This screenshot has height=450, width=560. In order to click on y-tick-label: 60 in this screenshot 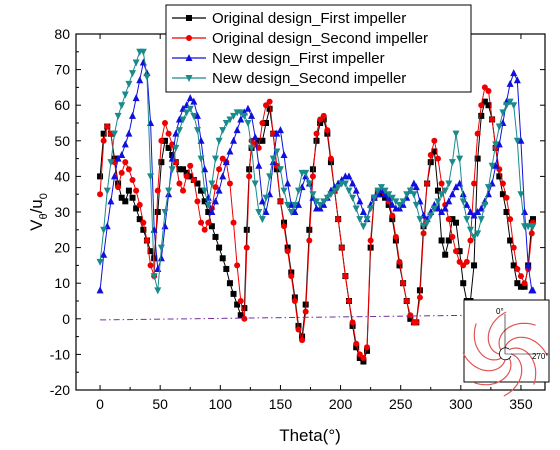, I will do `click(62, 105)`.